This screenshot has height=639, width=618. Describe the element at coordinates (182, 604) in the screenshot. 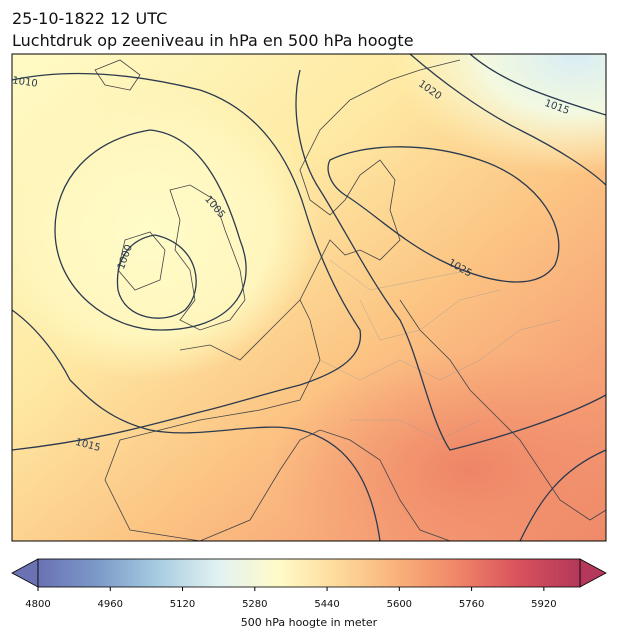

I see `colorbar-tick-label: 5120` at that location.